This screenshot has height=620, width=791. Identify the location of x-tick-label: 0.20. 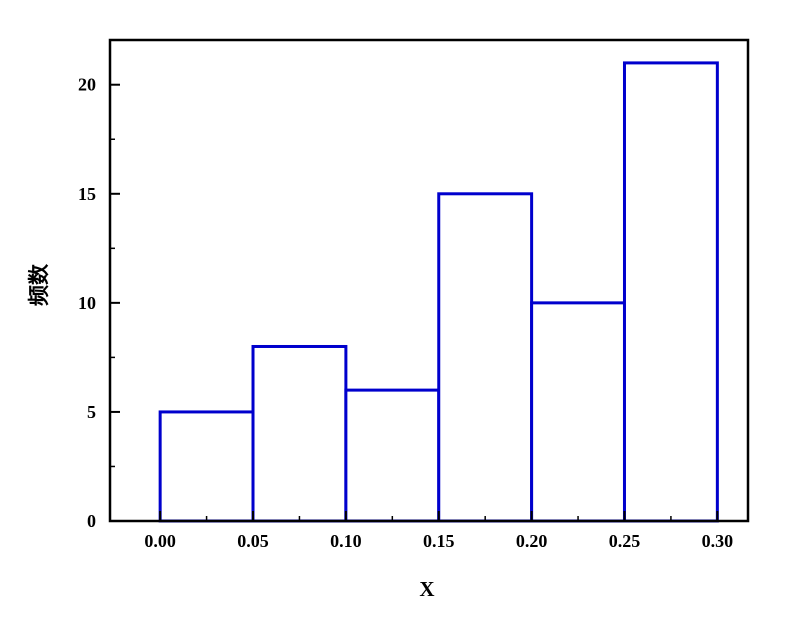
(532, 541).